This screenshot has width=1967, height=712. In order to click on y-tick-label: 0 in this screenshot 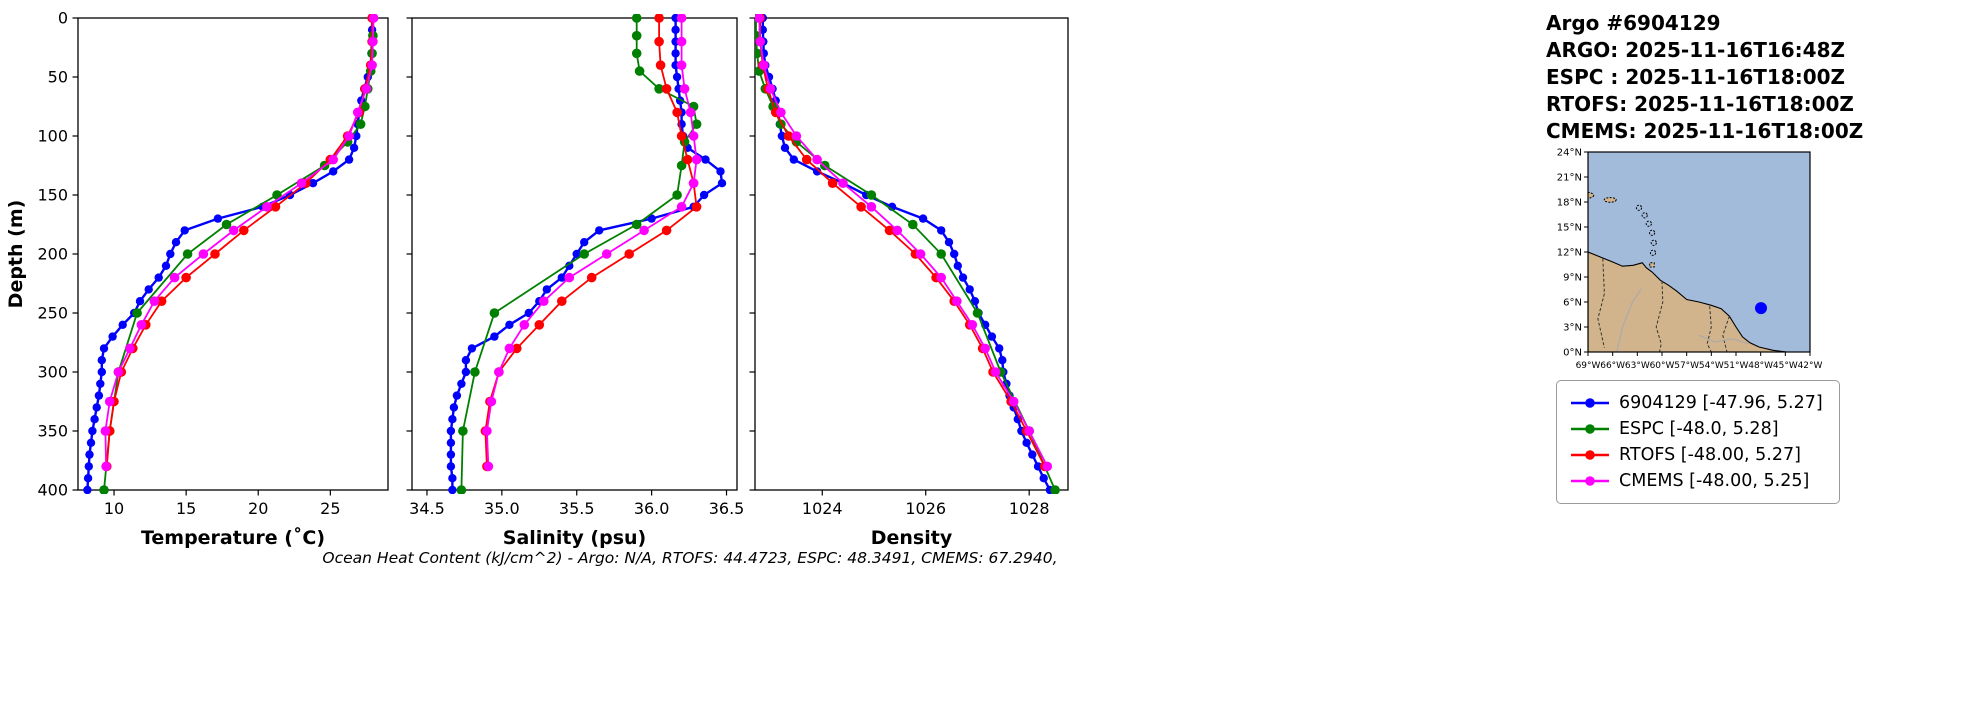, I will do `click(63, 18)`.